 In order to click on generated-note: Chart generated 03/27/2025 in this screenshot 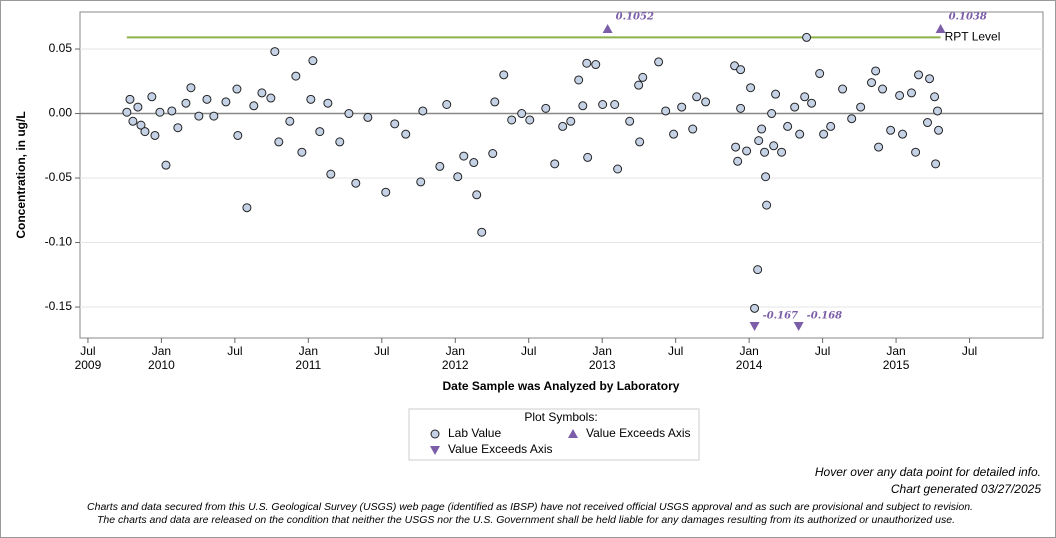, I will do `click(966, 489)`.